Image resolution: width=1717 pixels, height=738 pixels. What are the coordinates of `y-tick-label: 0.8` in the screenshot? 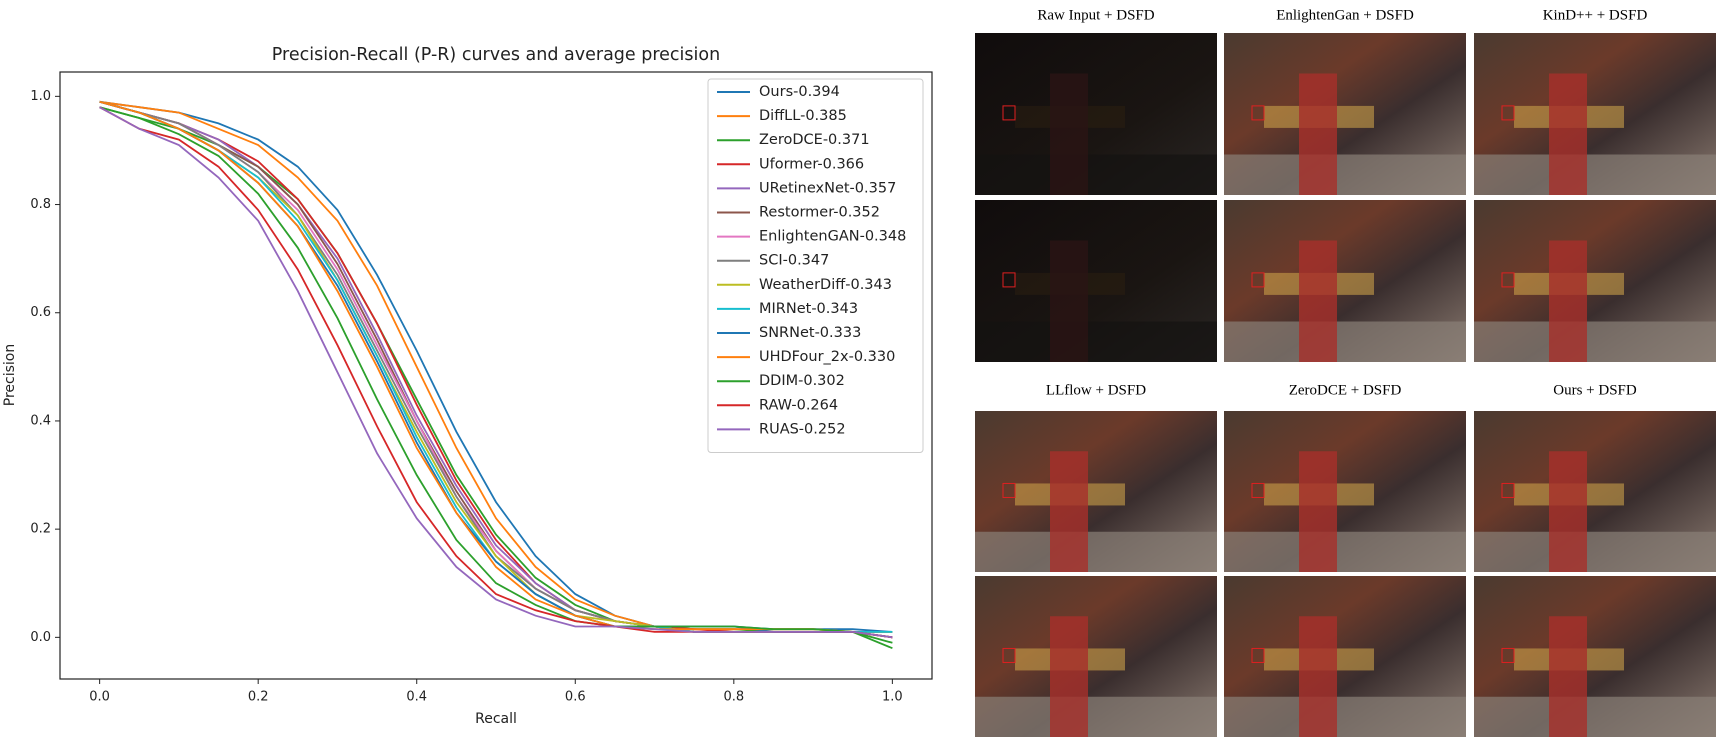 It's located at (40, 204).